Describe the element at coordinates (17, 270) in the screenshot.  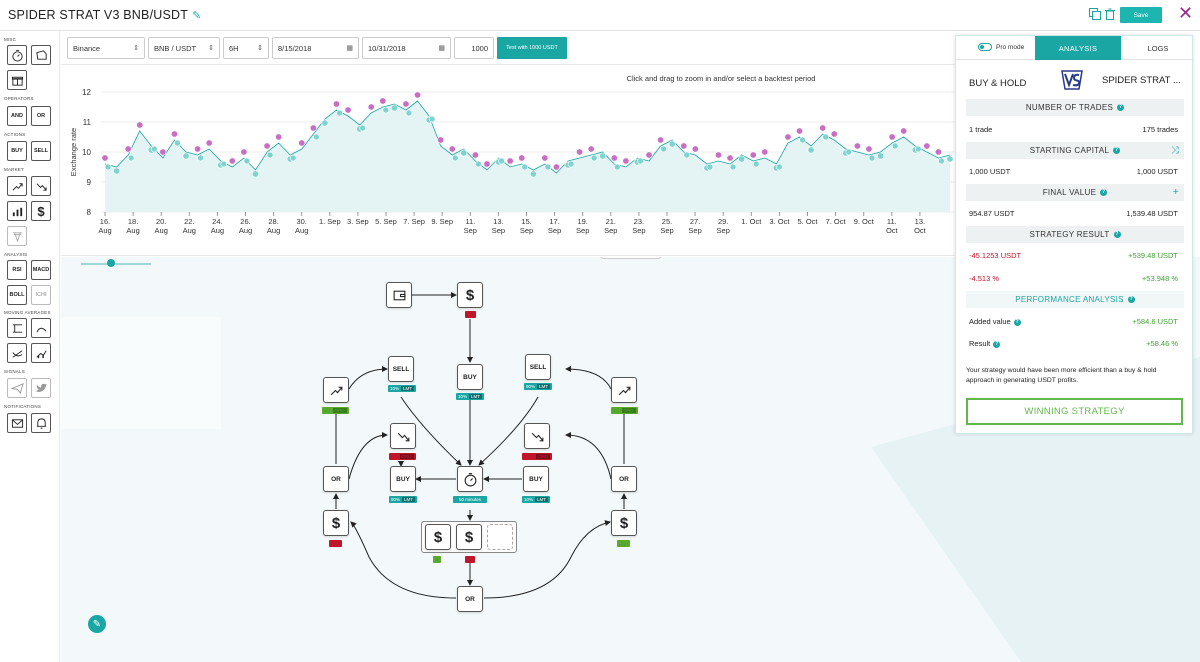
I see `rsi-block: RSI` at that location.